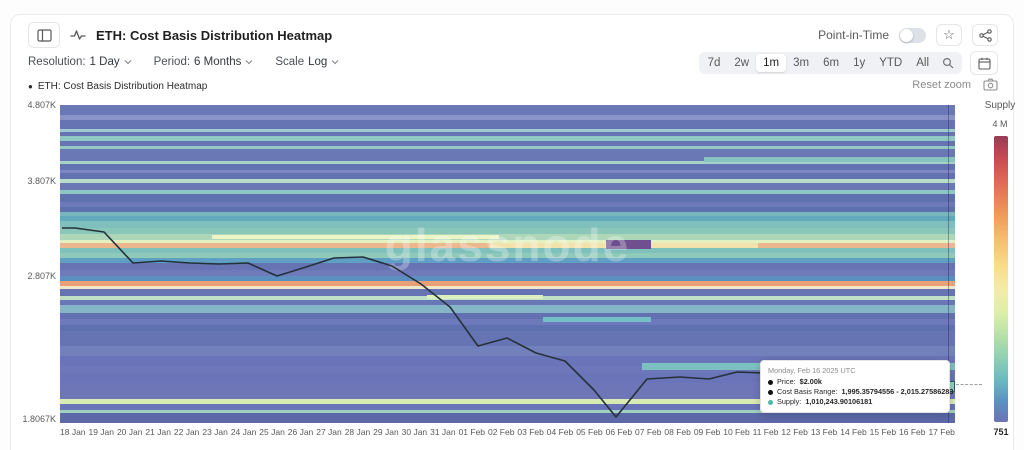  I want to click on favorite-button: ☆, so click(949, 35).